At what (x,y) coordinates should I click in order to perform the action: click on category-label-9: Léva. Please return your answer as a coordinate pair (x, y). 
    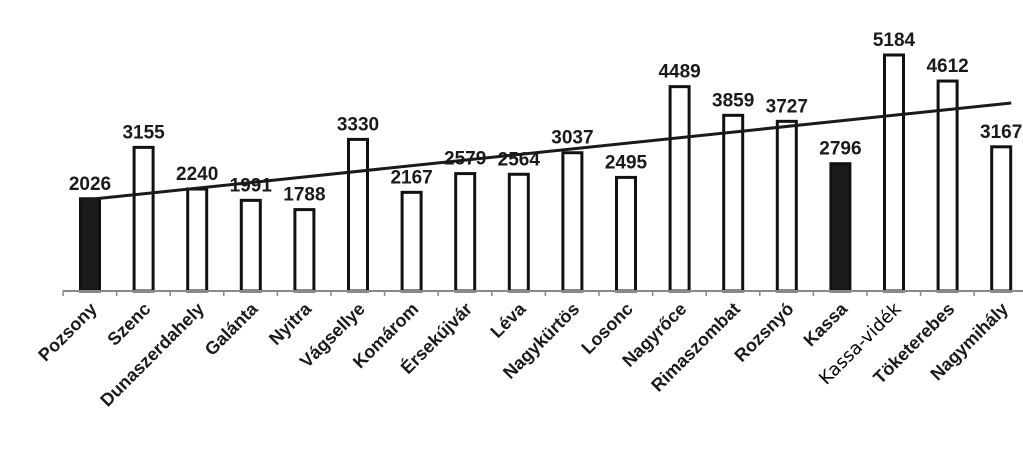
    Looking at the image, I should click on (508, 320).